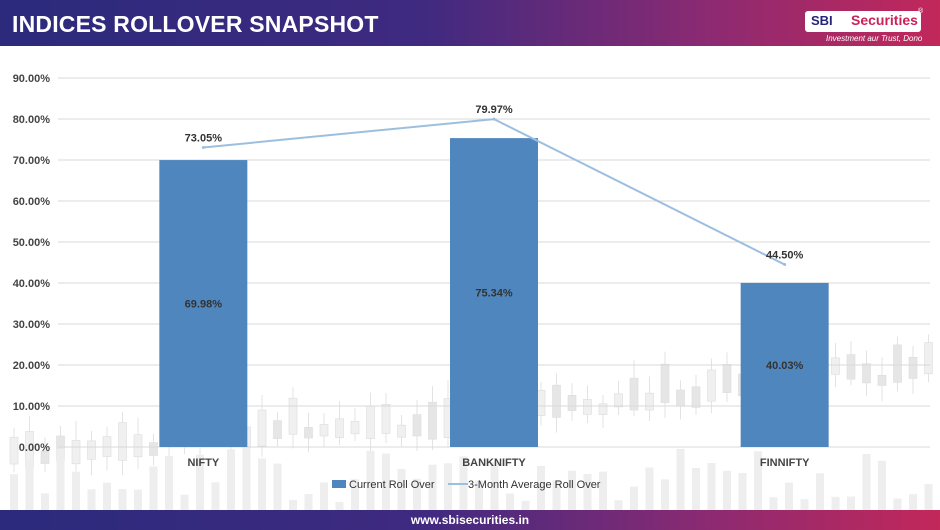 The height and width of the screenshot is (530, 940). I want to click on bar-nifty, so click(203, 303).